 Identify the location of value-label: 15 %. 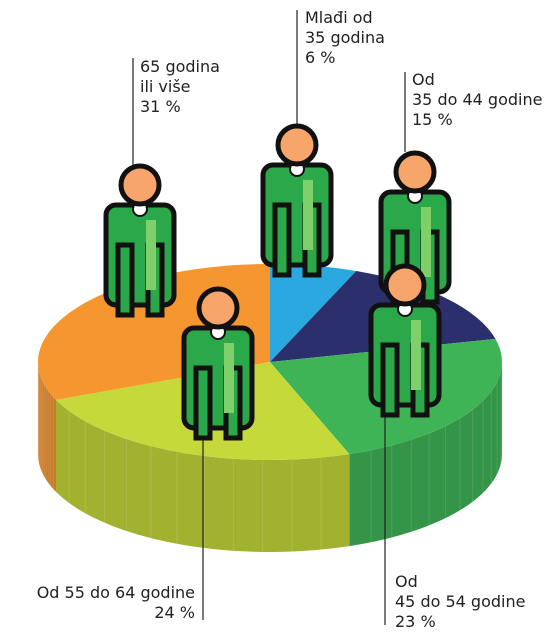
(432, 119).